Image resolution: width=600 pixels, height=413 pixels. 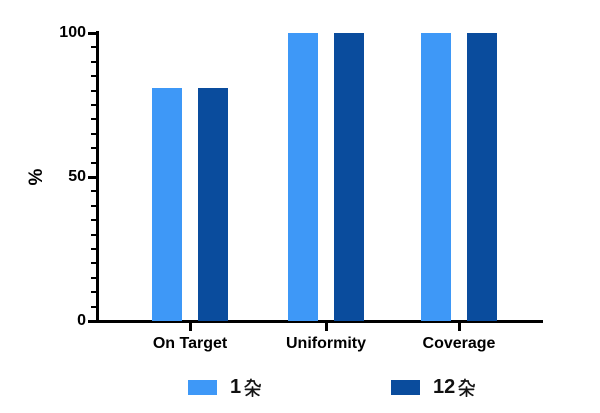 I want to click on legend-number: 12, so click(x=444, y=386).